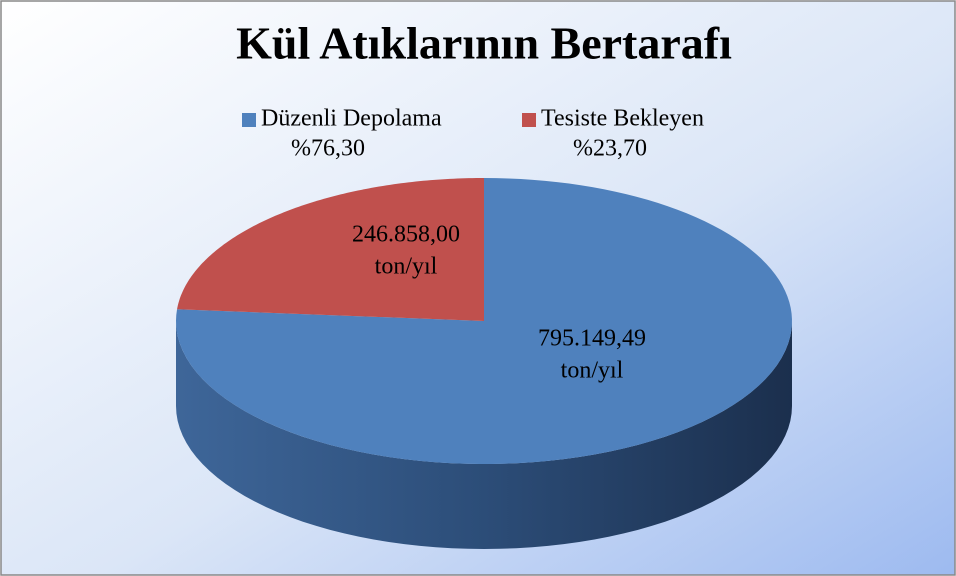  I want to click on legend-label: Düzenli Depolama, so click(351, 119).